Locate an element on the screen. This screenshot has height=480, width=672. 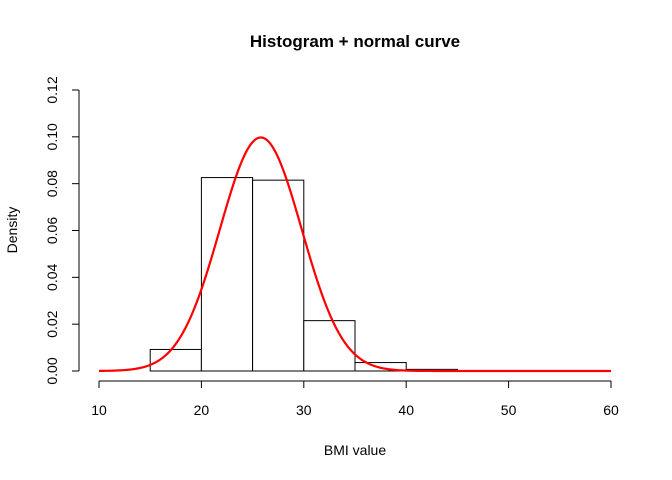
y-tick-label-6: 0.12 is located at coordinates (52, 89).